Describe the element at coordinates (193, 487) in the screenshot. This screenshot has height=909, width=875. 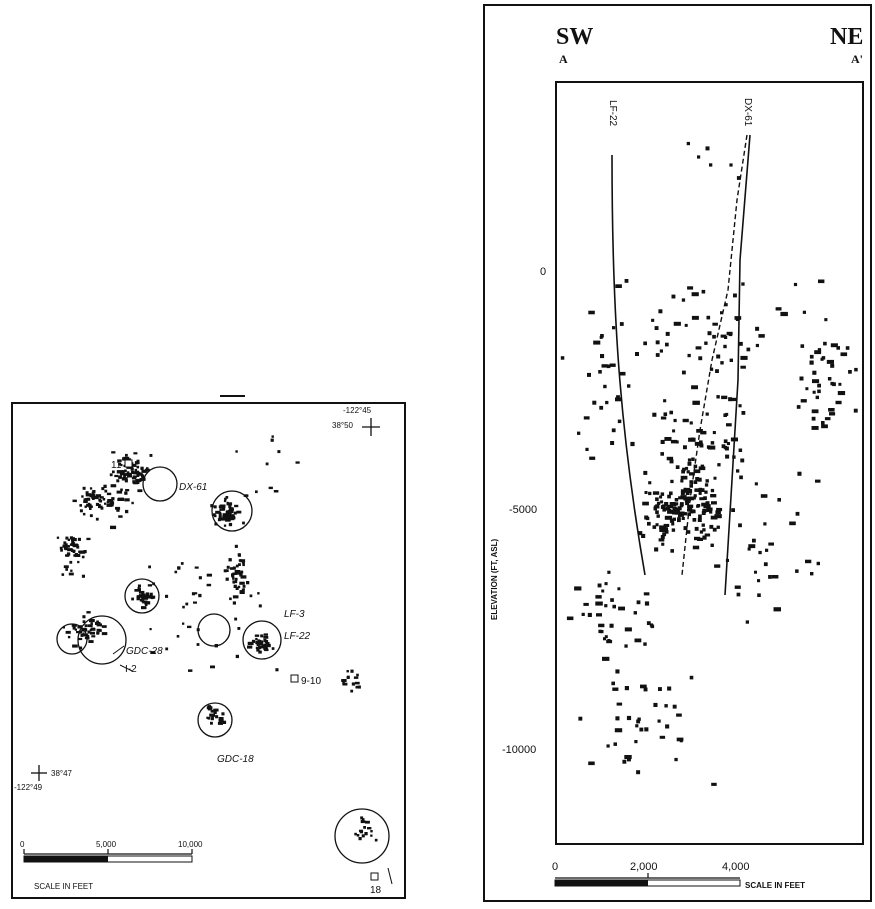
I see `well-dx61-label: DX-61` at that location.